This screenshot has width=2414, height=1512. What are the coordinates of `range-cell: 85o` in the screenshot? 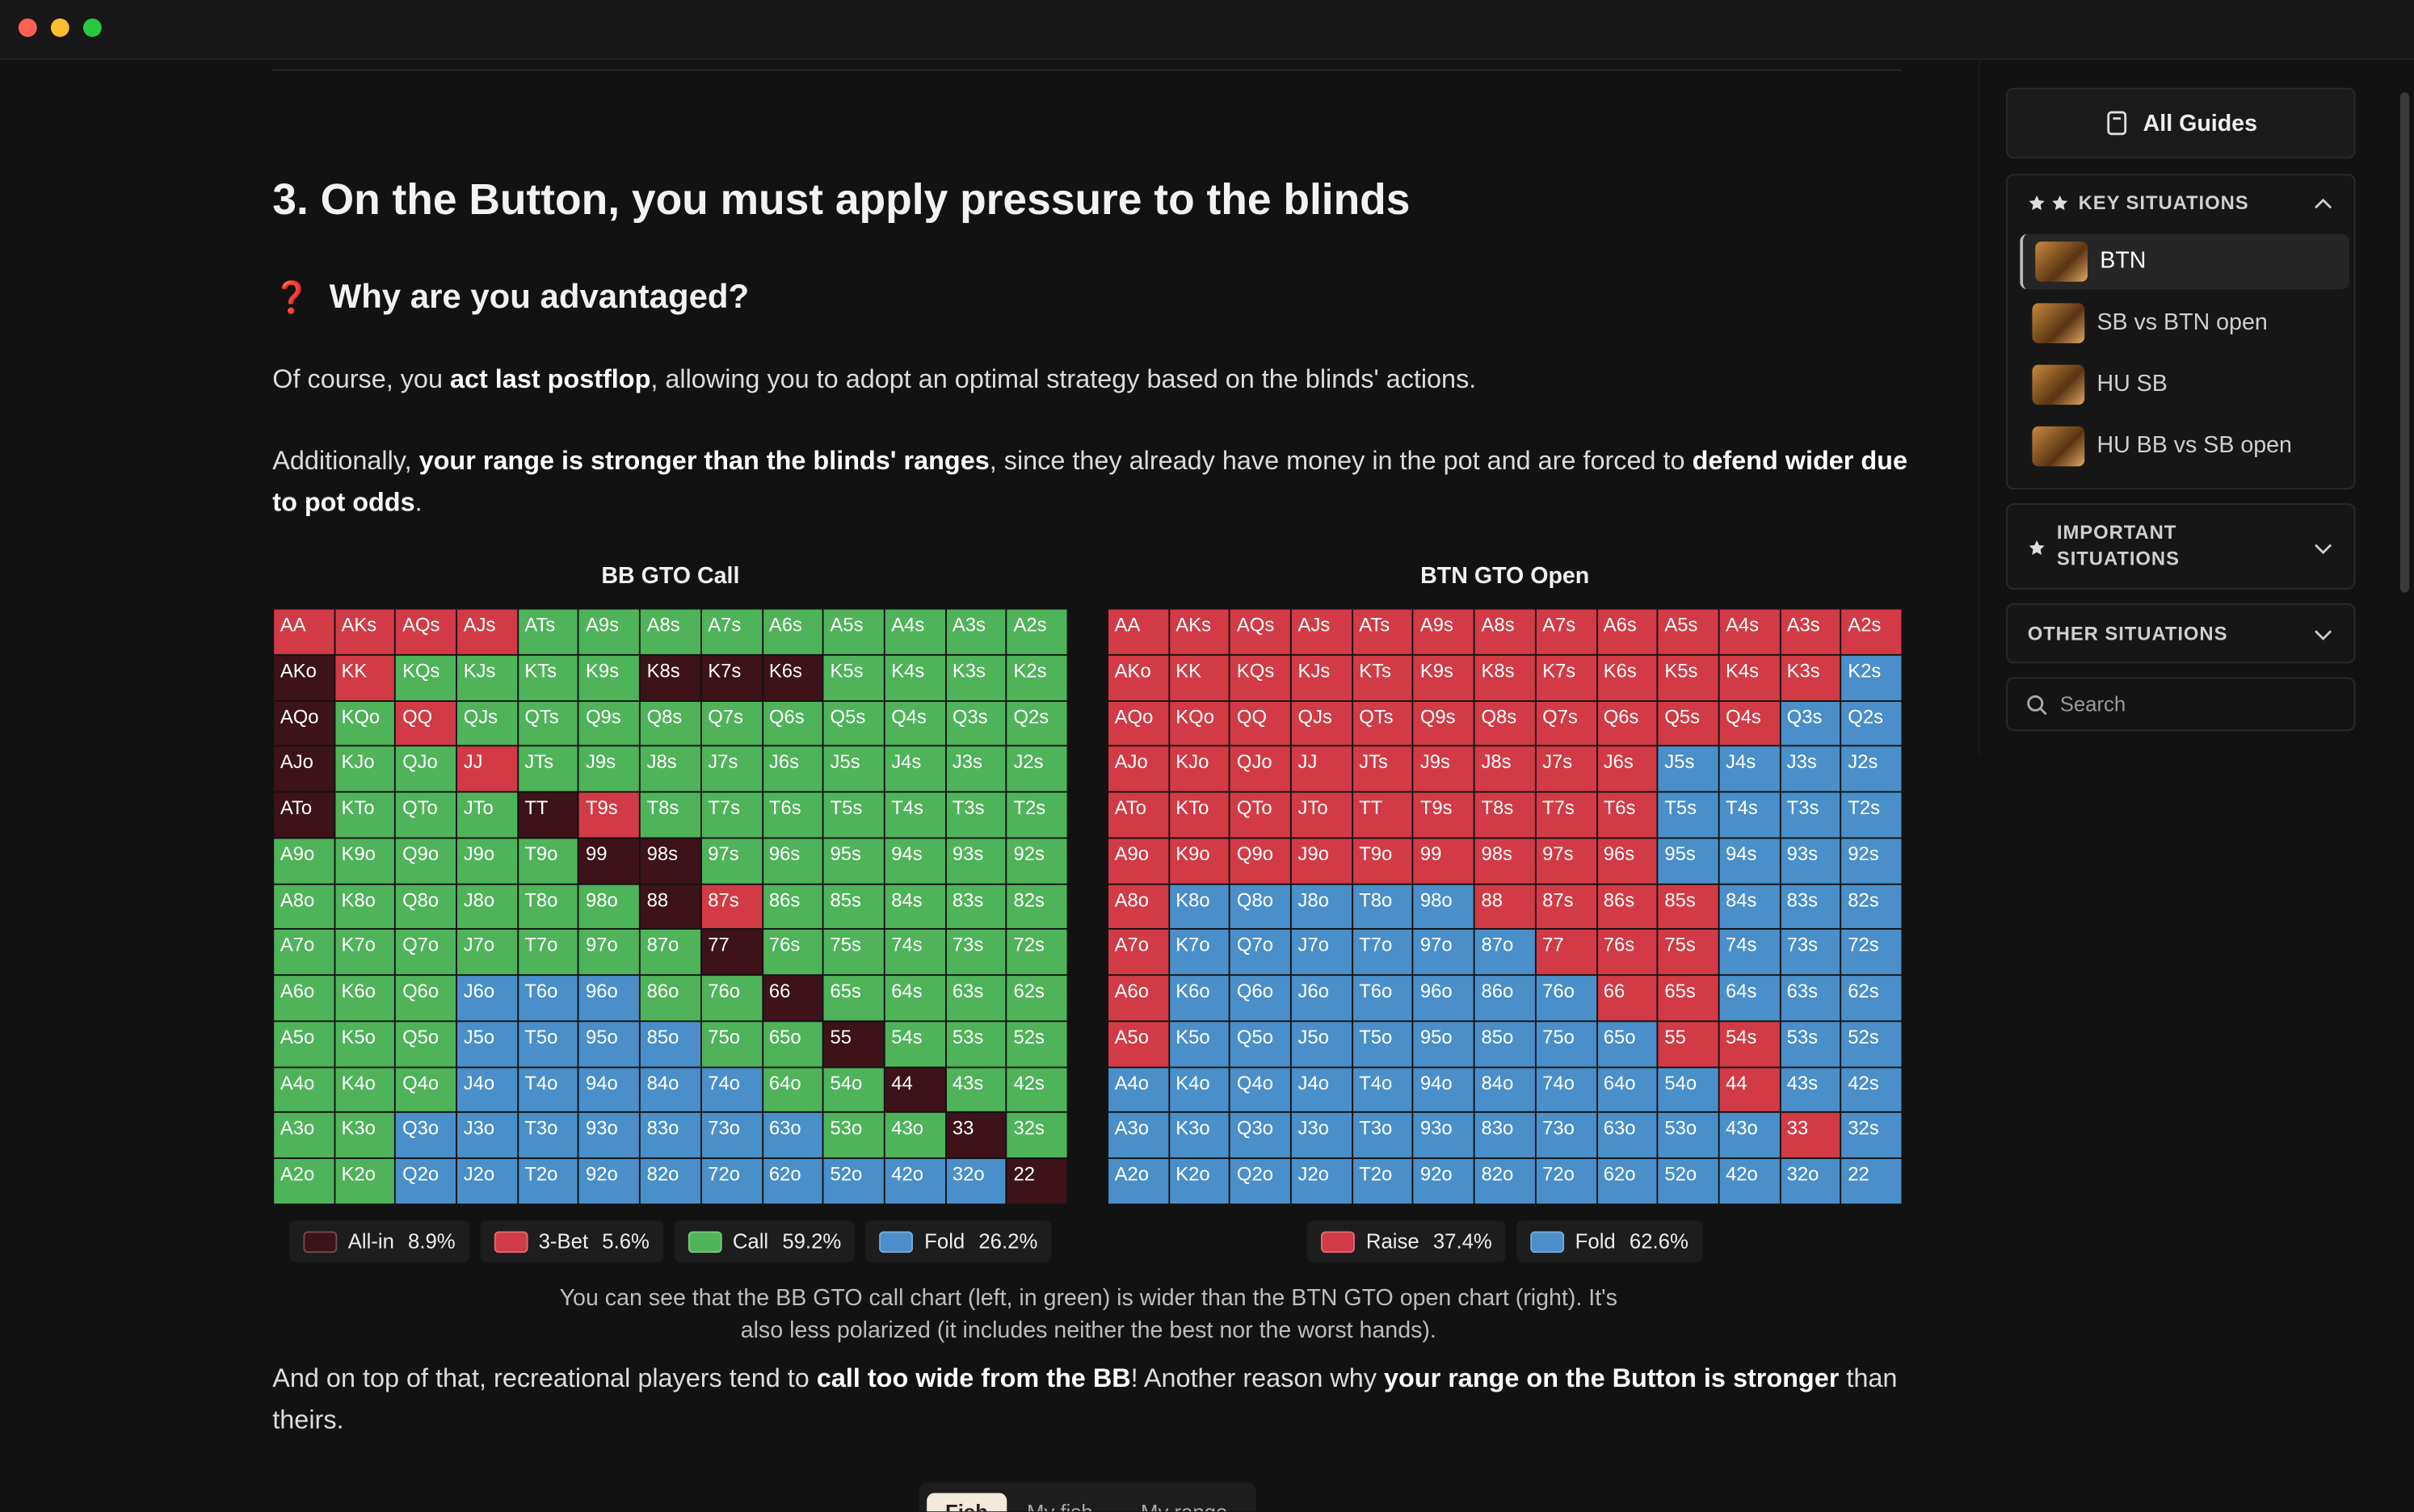 It's located at (670, 1044).